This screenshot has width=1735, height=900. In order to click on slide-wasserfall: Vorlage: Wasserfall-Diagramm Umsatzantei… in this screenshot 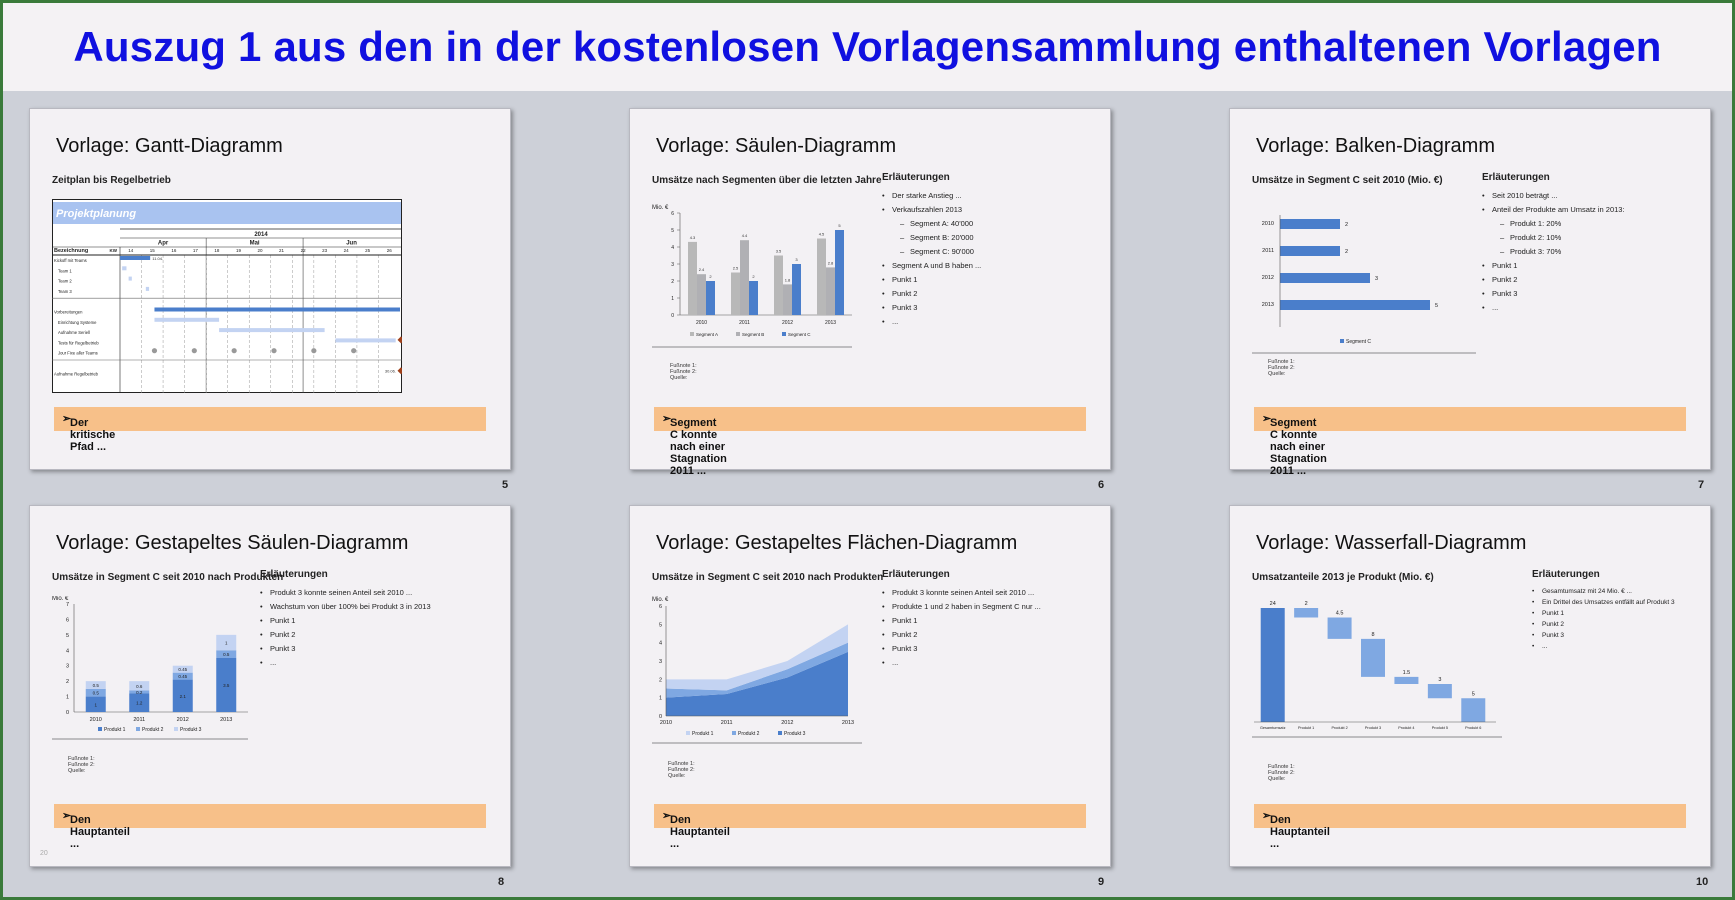, I will do `click(1470, 696)`.